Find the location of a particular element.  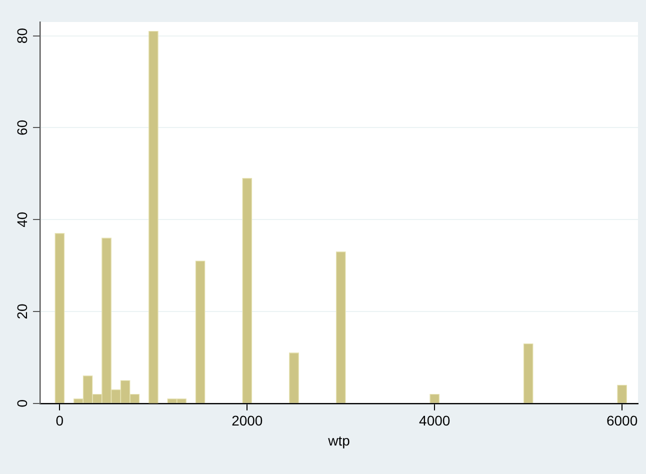

y-tick-label: 80 is located at coordinates (22, 36).